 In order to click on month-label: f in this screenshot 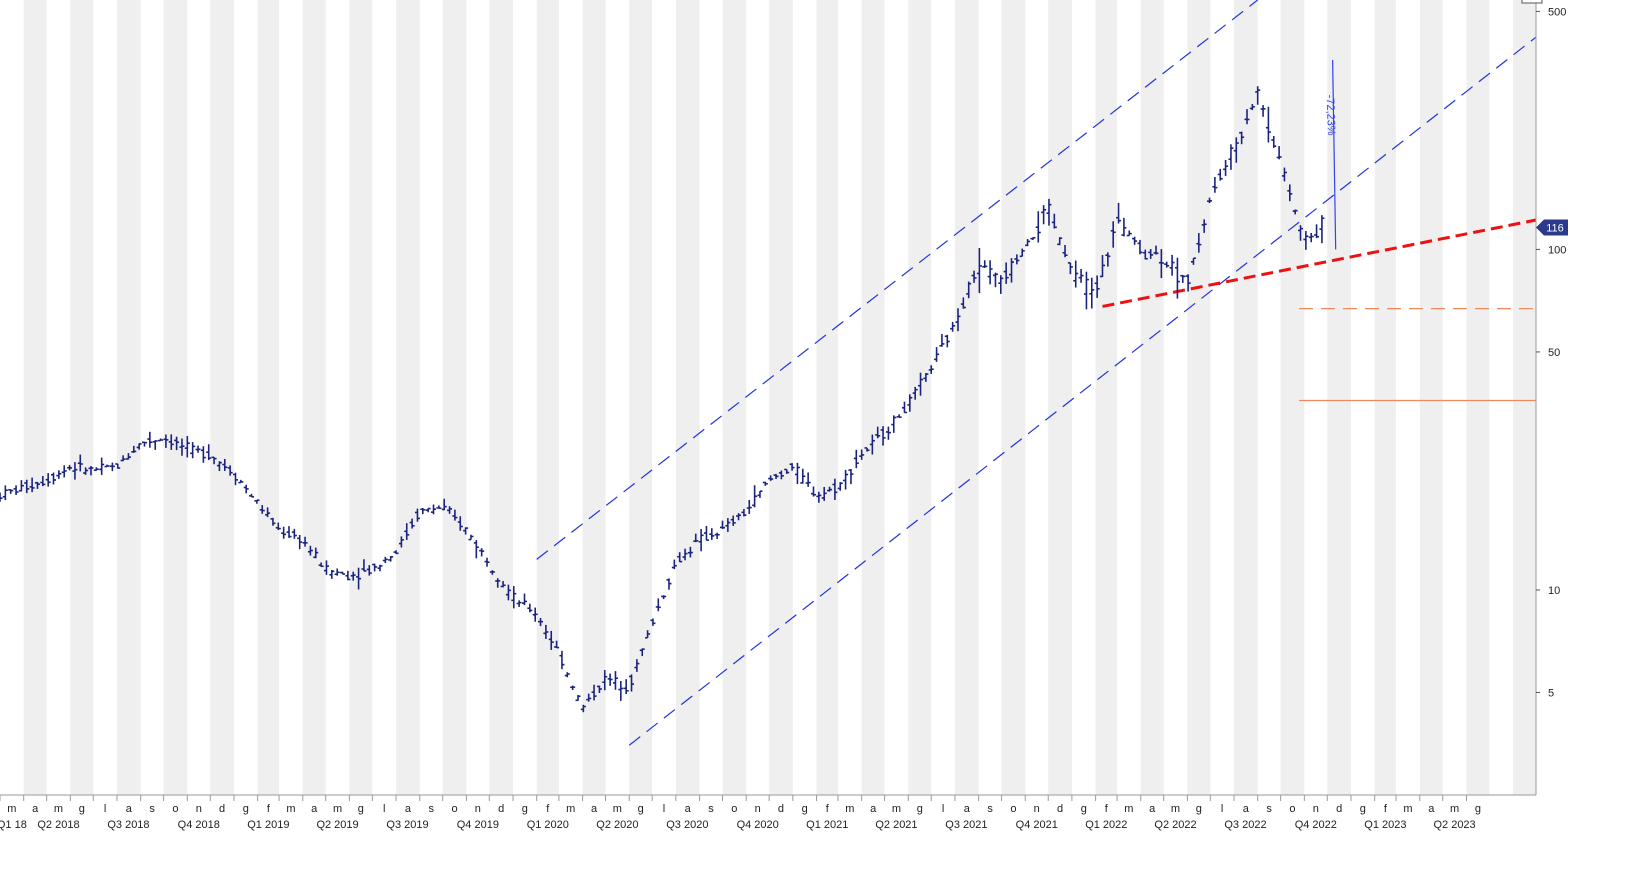, I will do `click(269, 809)`.